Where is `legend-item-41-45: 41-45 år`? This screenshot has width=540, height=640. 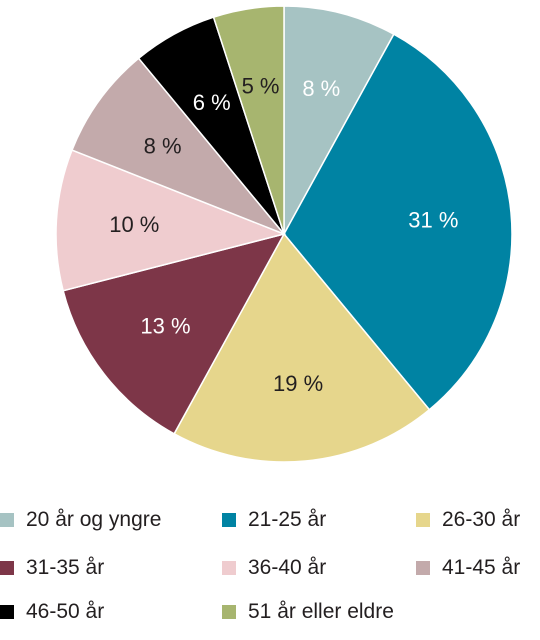
legend-item-41-45: 41-45 år is located at coordinates (468, 568).